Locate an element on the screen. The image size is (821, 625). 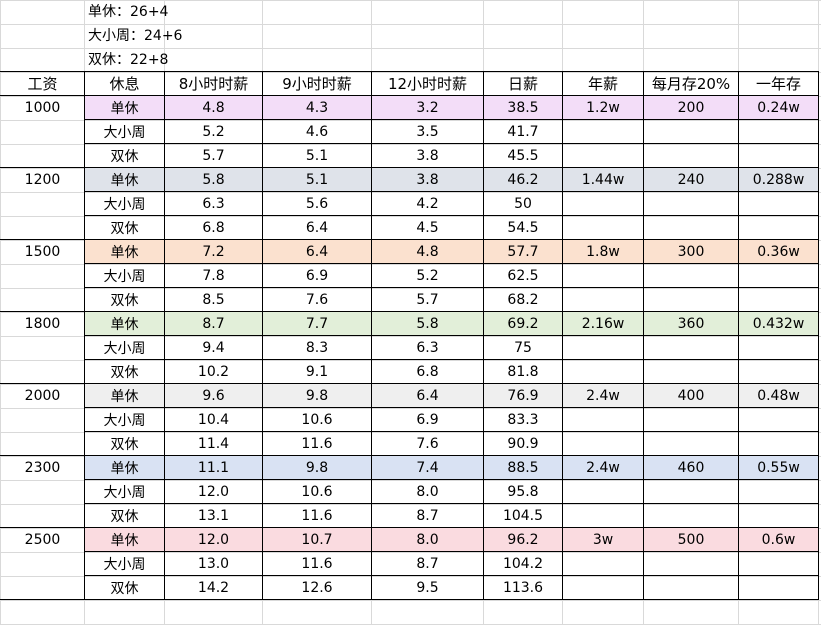
cell-hourly-12h: 4.2 is located at coordinates (427, 203).